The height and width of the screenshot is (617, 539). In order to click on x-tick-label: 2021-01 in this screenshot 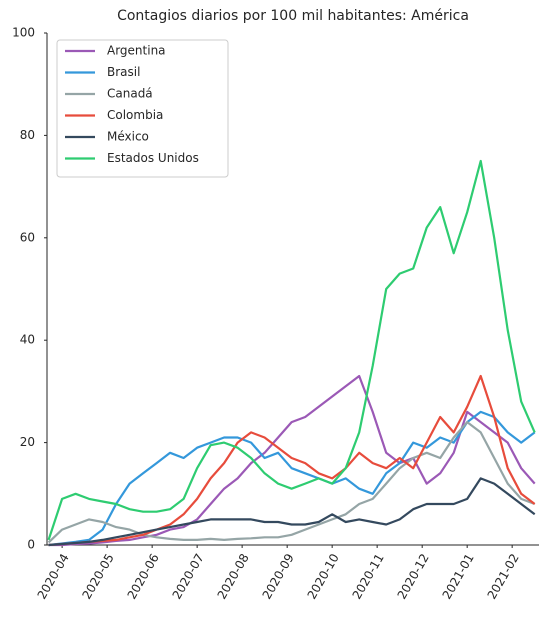, I will do `click(458, 576)`.